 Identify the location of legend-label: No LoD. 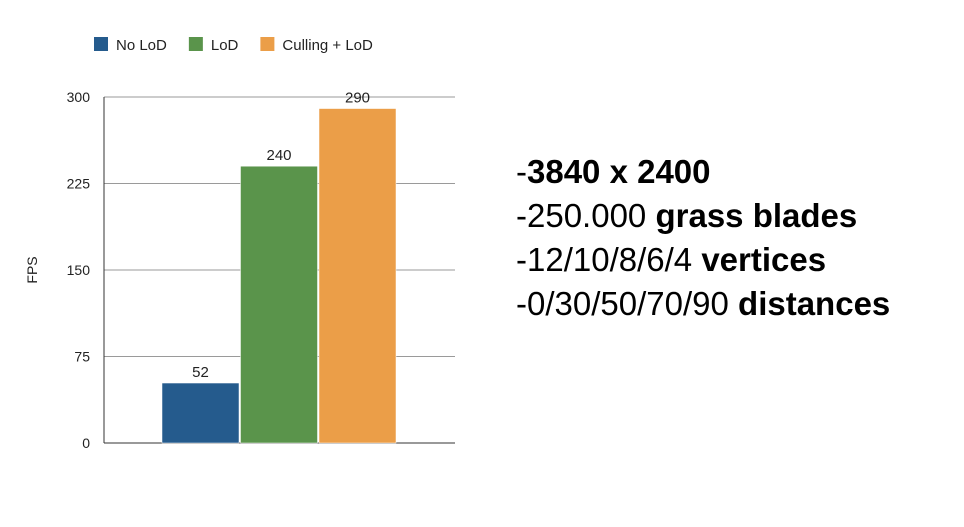
(141, 45).